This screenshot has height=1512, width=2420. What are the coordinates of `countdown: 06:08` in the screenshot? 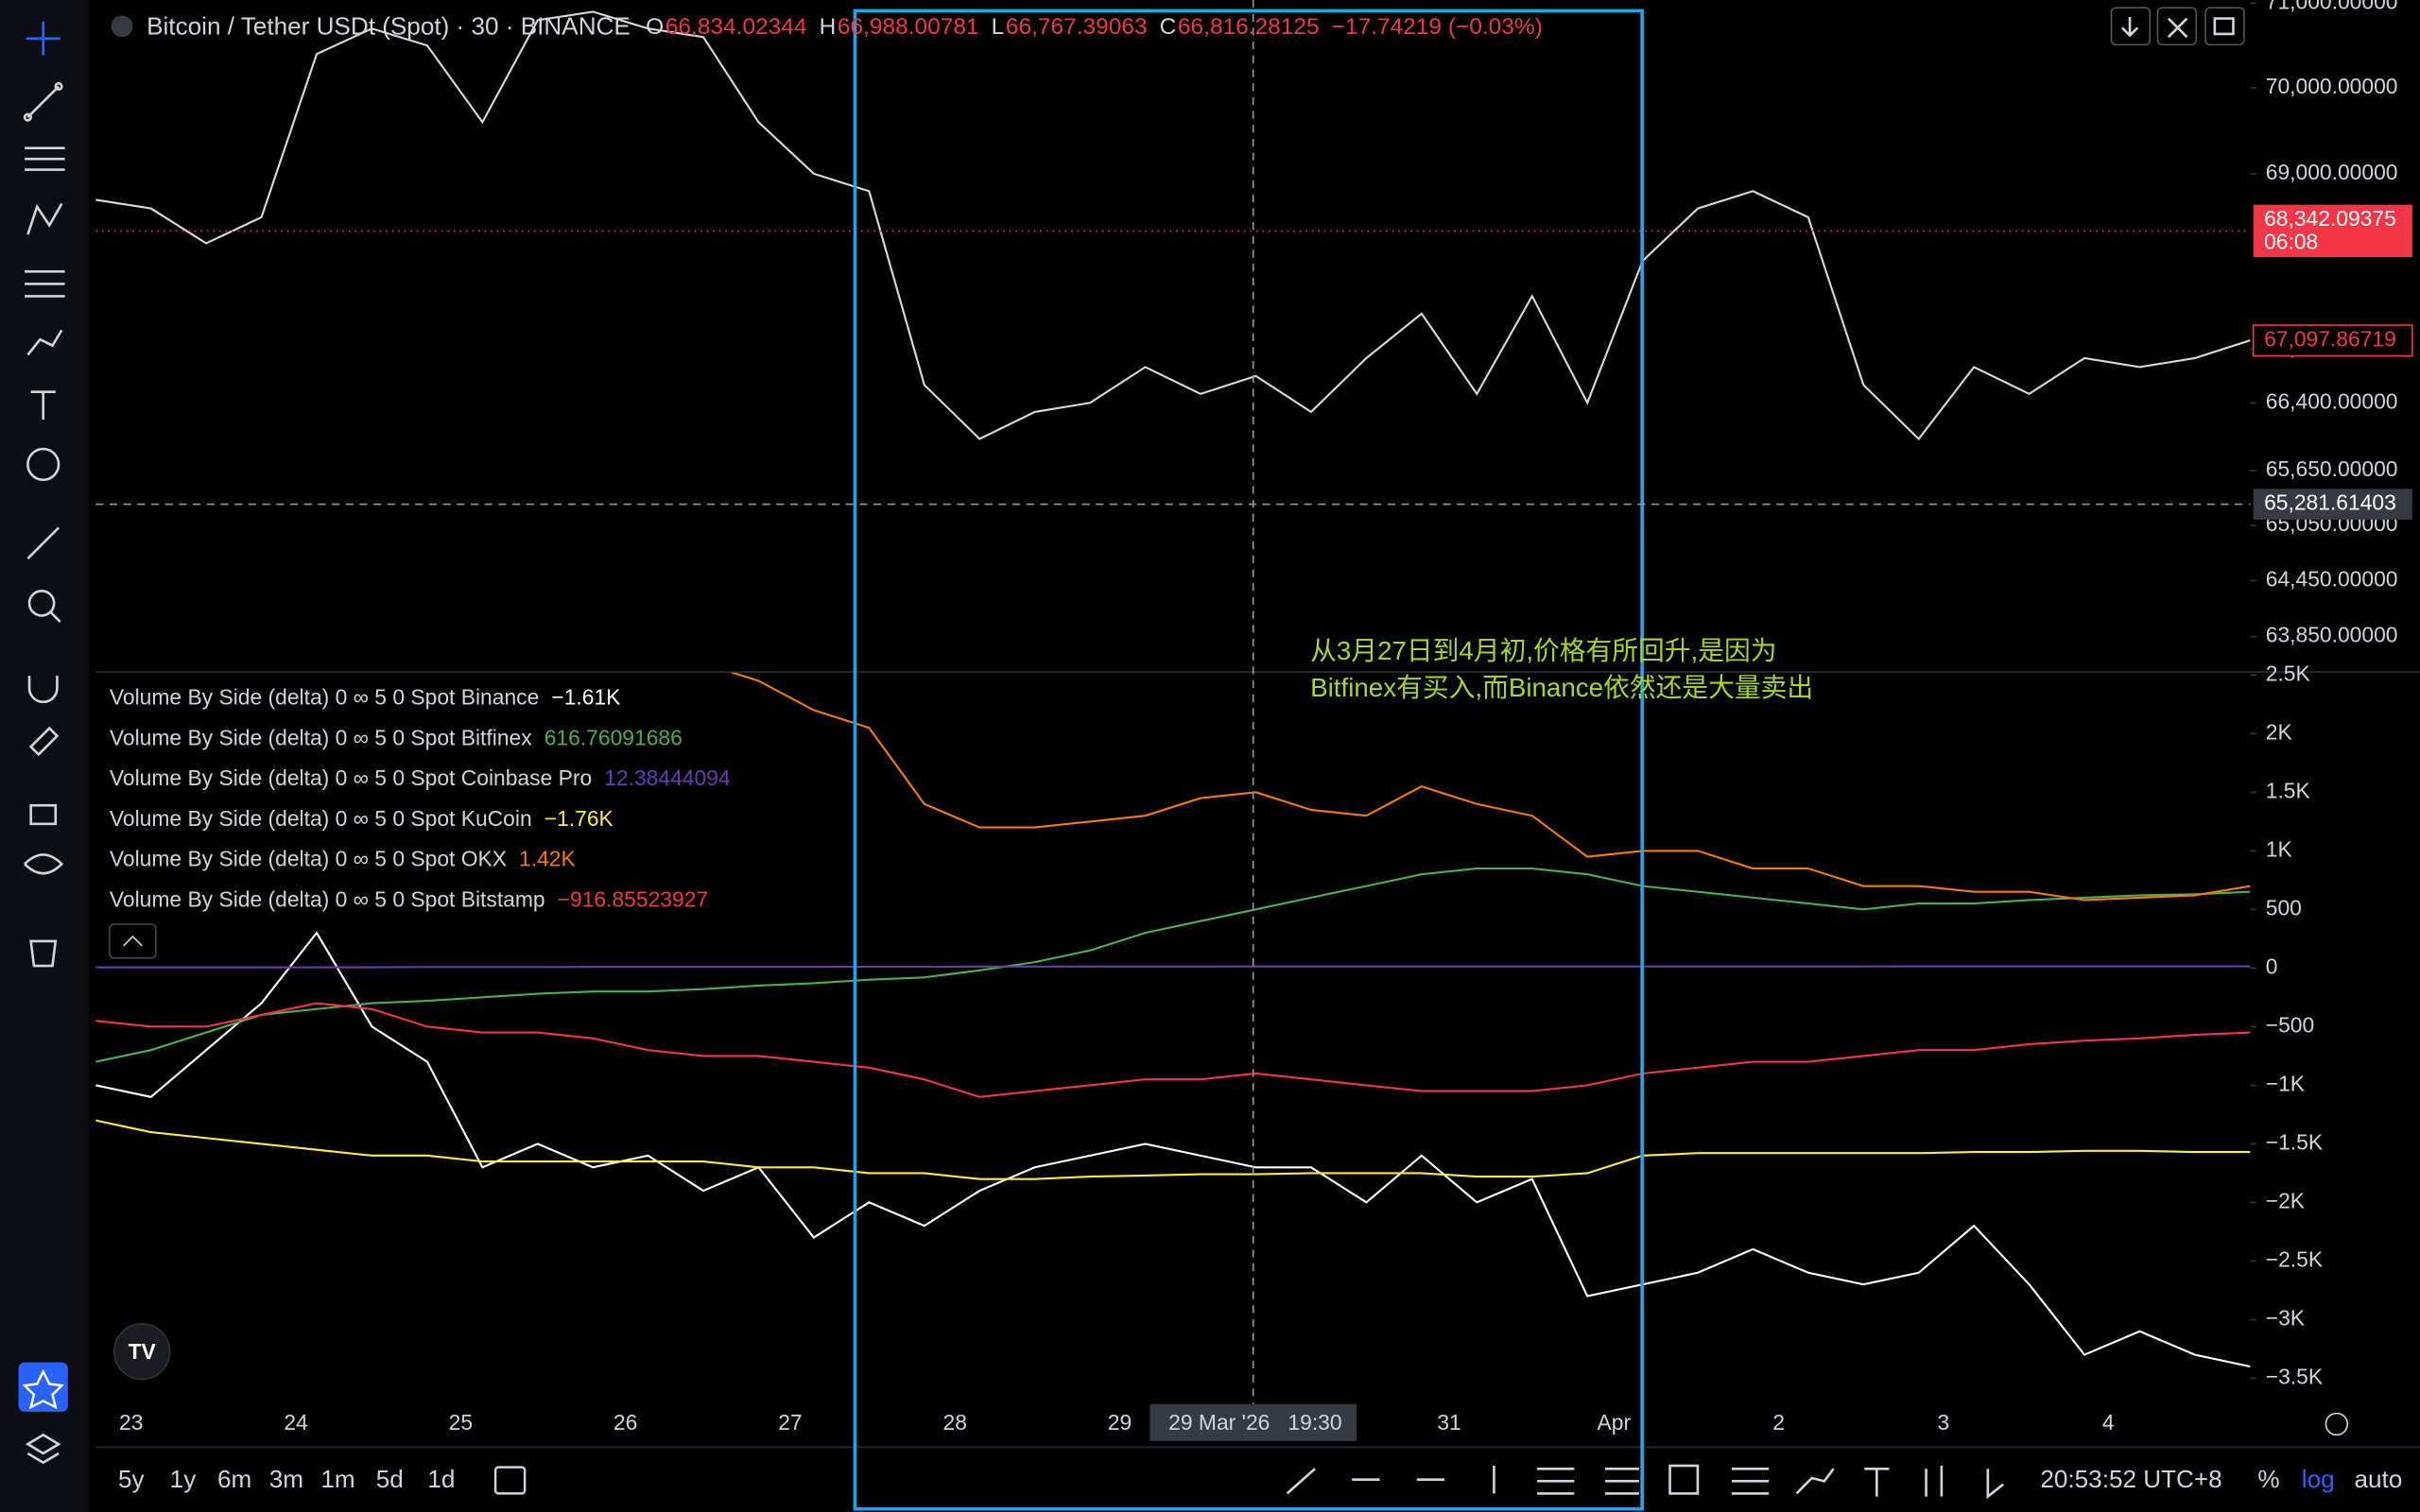 It's located at (2291, 241).